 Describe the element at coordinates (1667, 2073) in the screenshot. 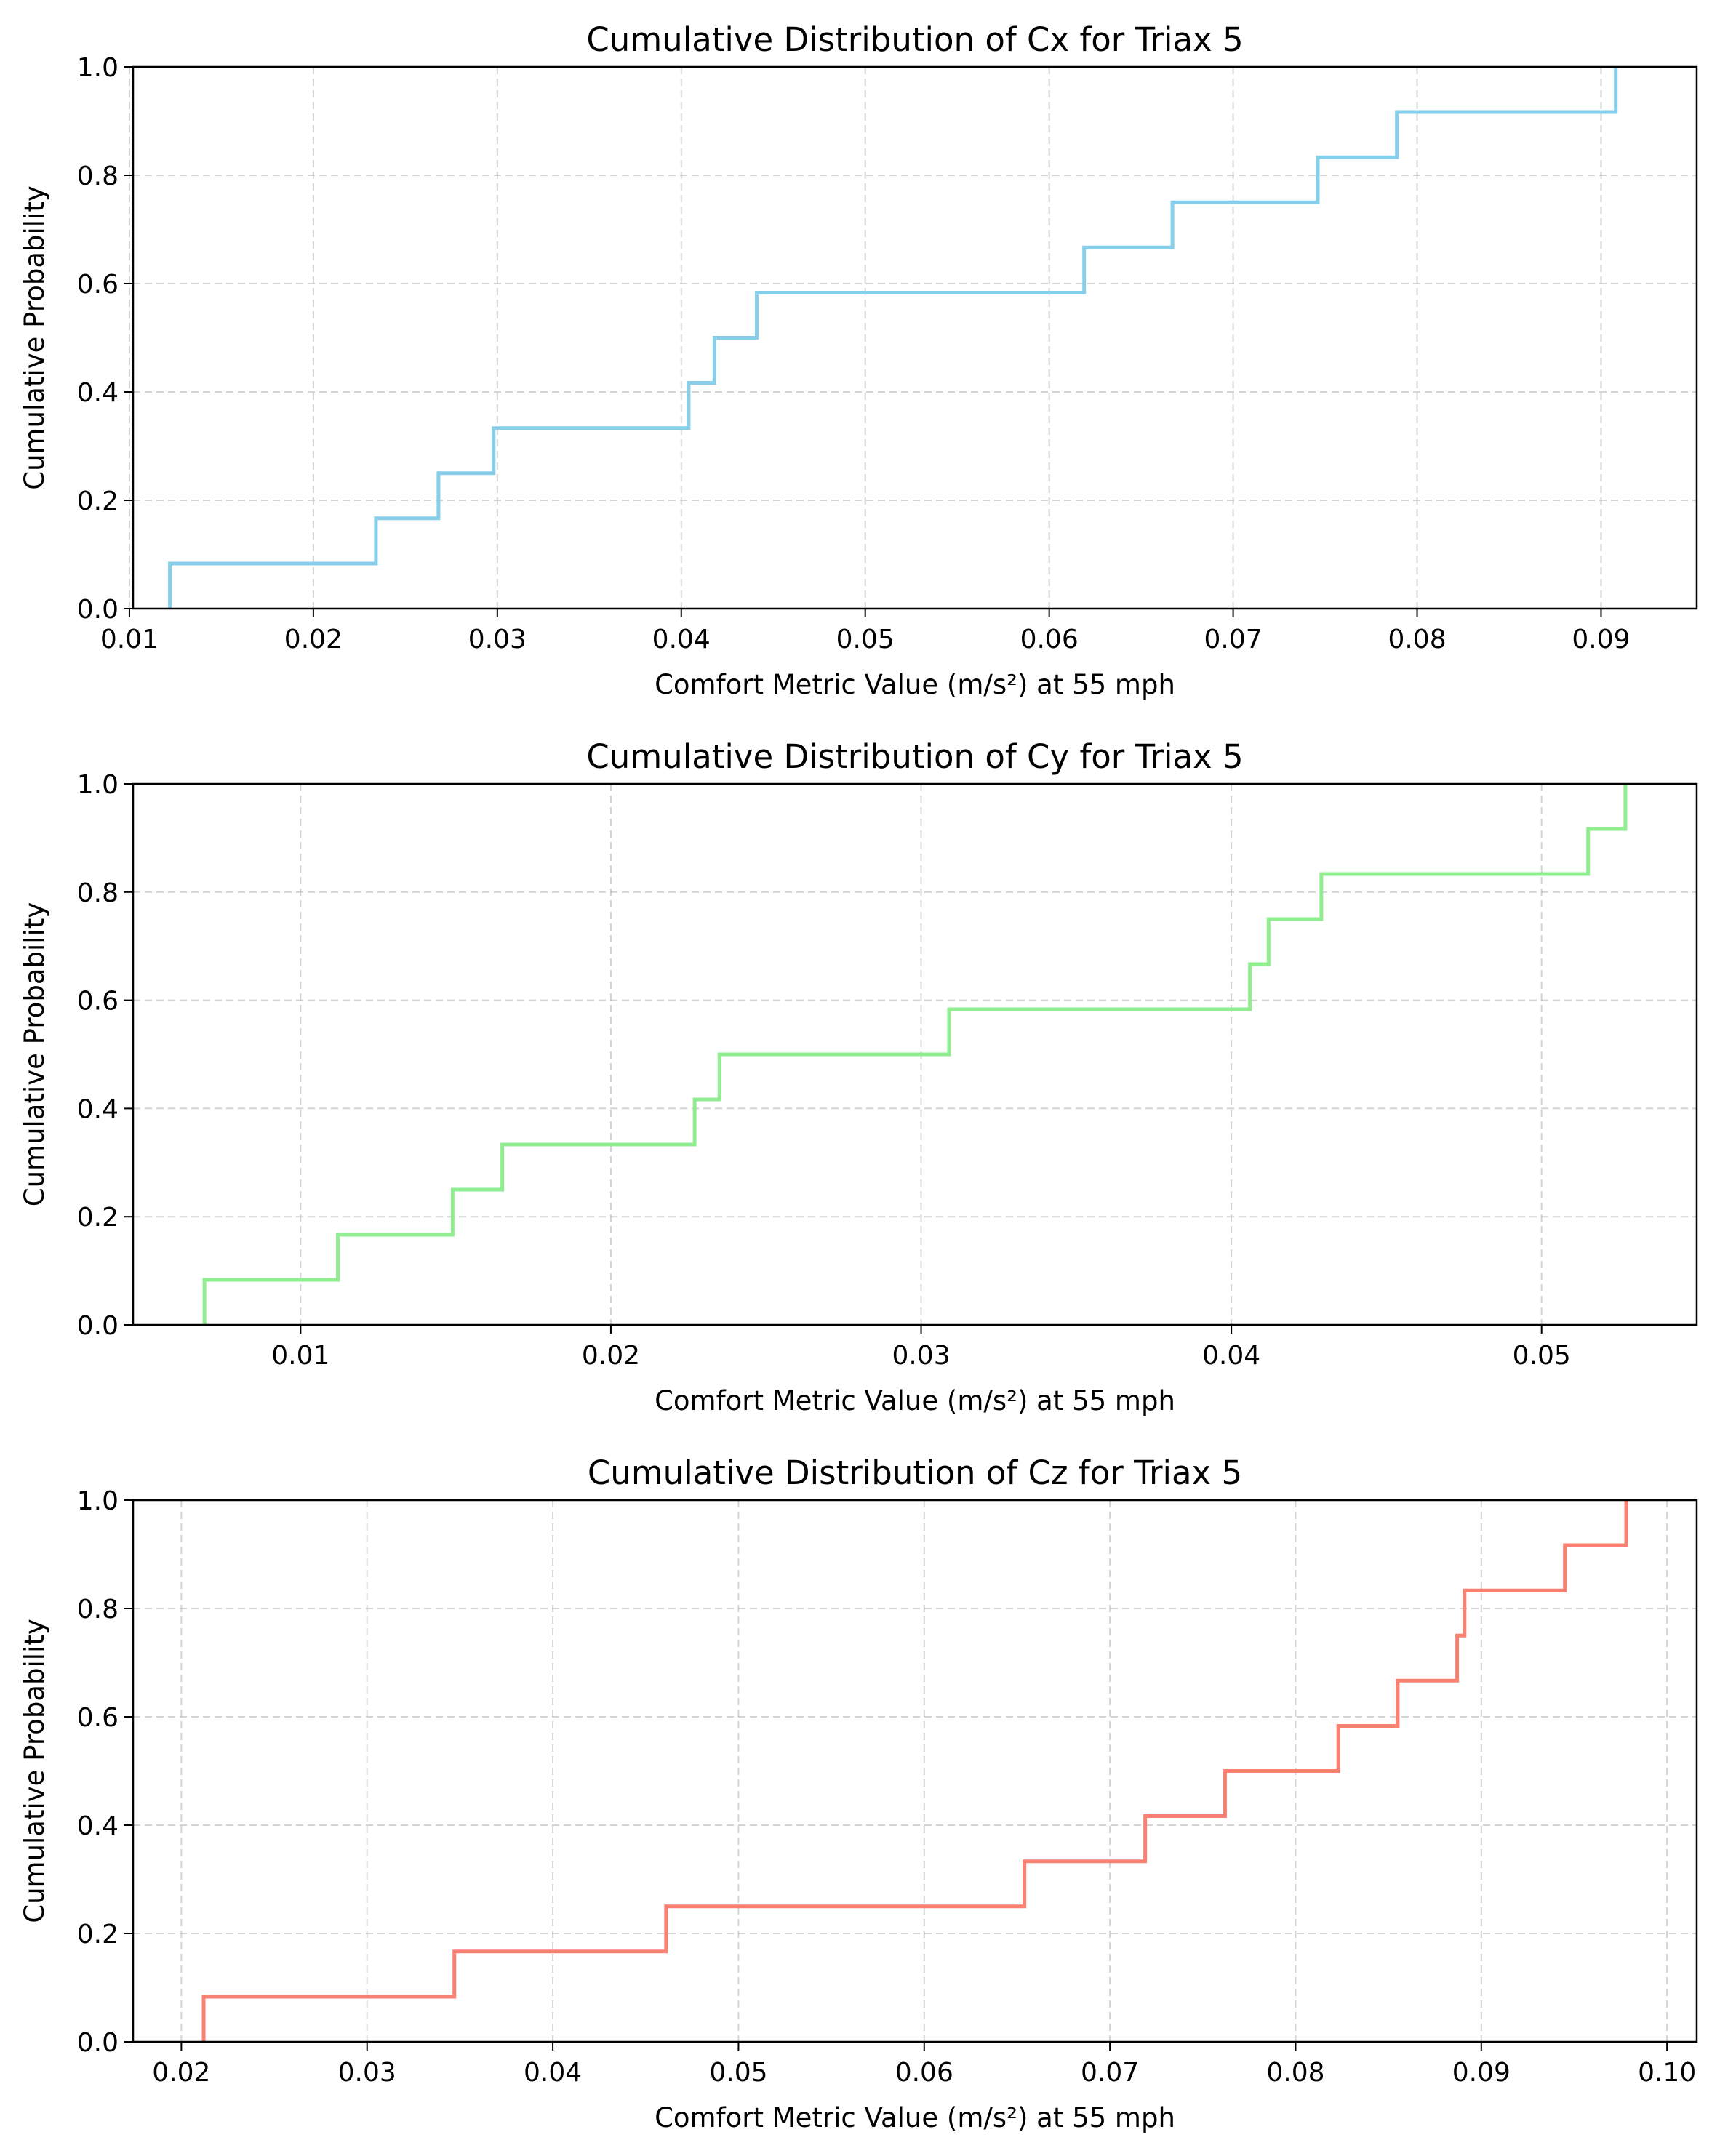

I see `x-tick-label: 0.10` at that location.